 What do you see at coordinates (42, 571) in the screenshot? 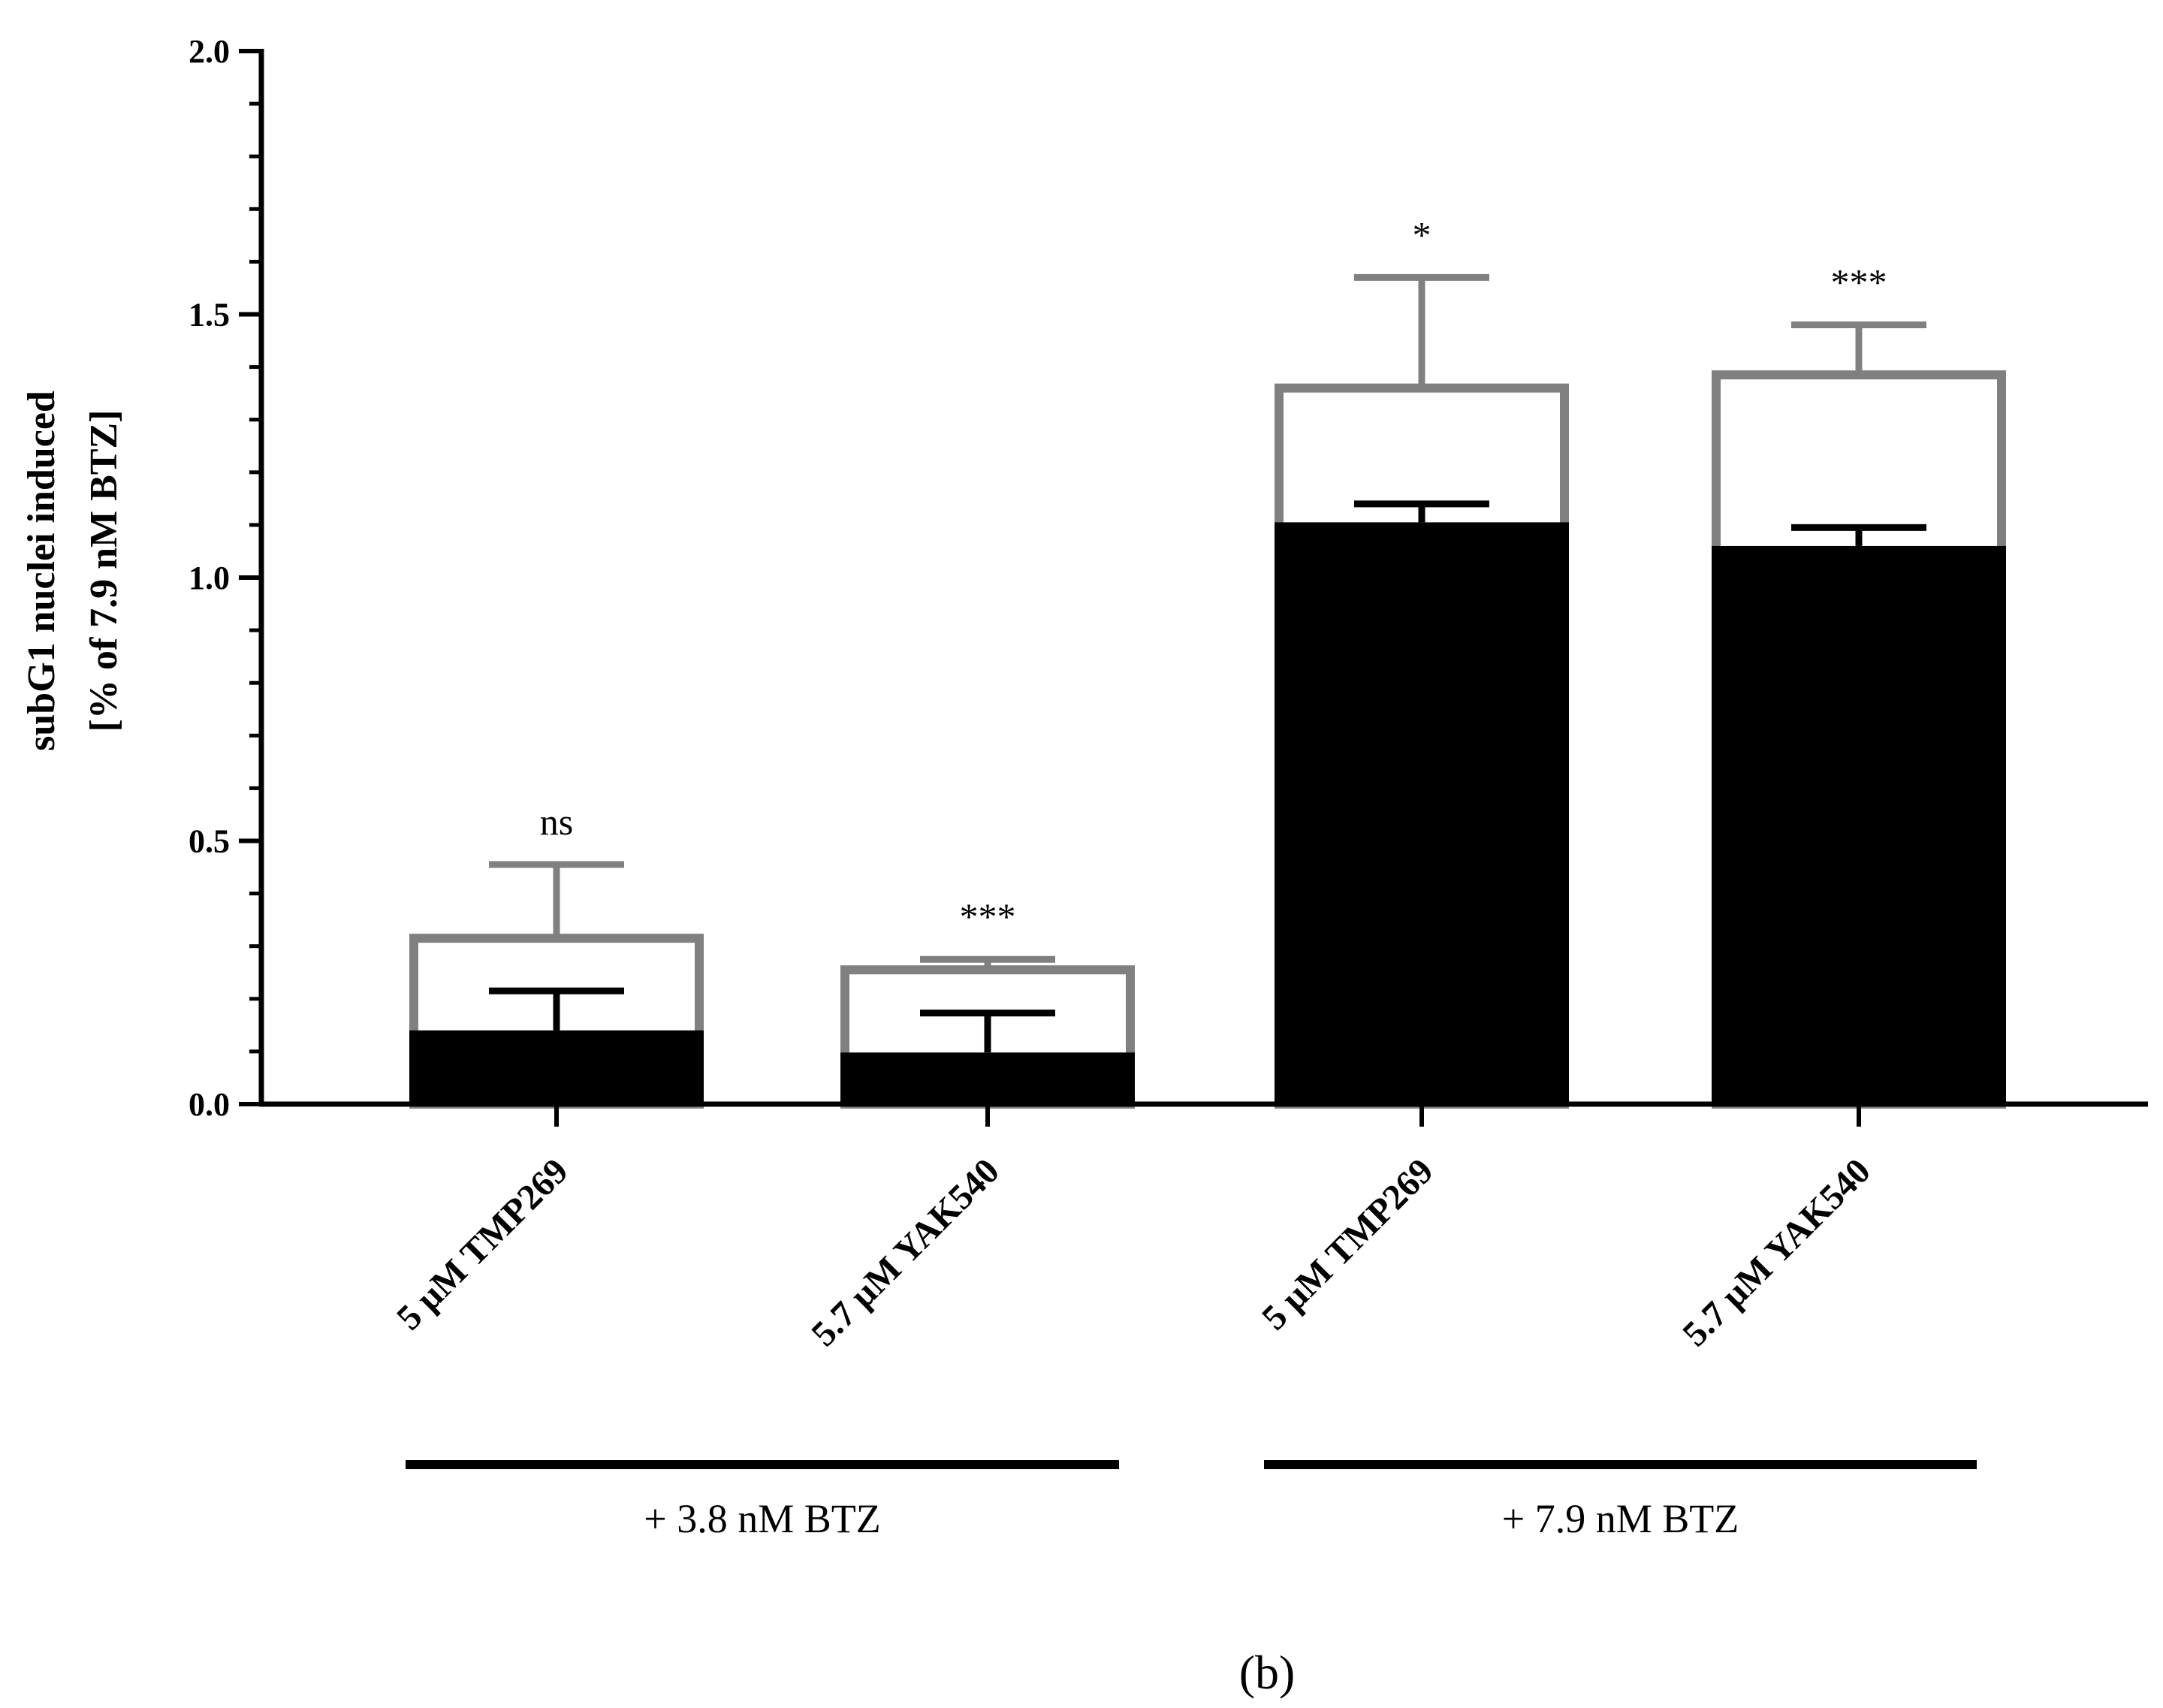
I see `y-axis-label-line1: subG1 nuclei induced` at bounding box center [42, 571].